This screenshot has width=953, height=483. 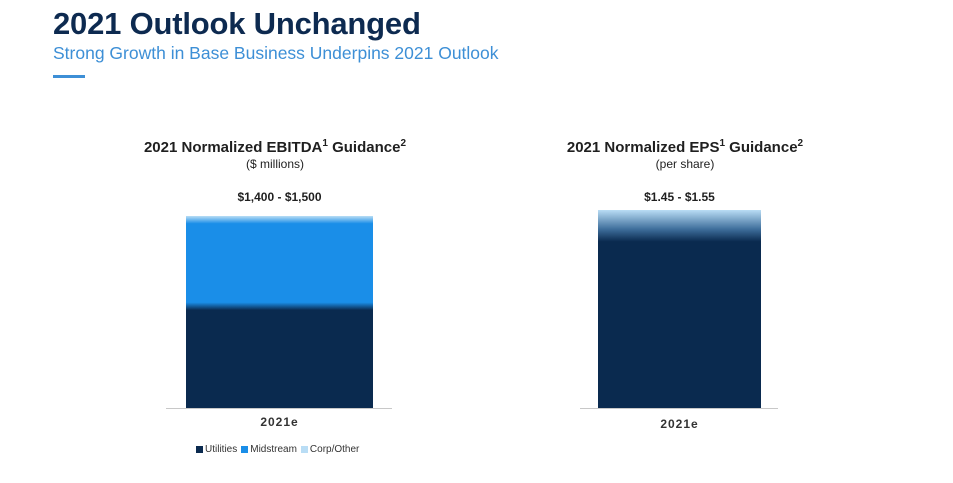 What do you see at coordinates (273, 449) in the screenshot?
I see `legend-label-midstream: Midstream` at bounding box center [273, 449].